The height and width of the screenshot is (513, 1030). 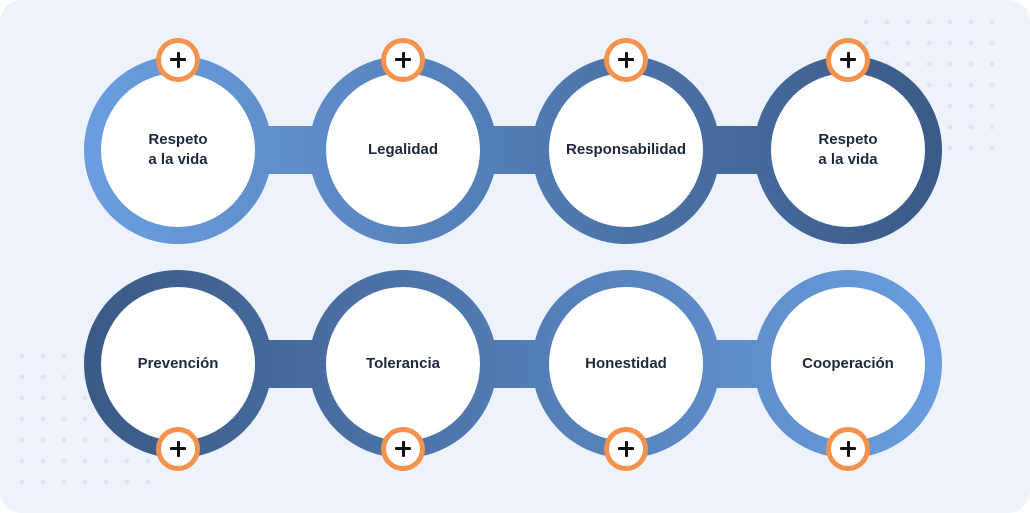 I want to click on value-node-tolerancia: Tolerancia, so click(x=403, y=364).